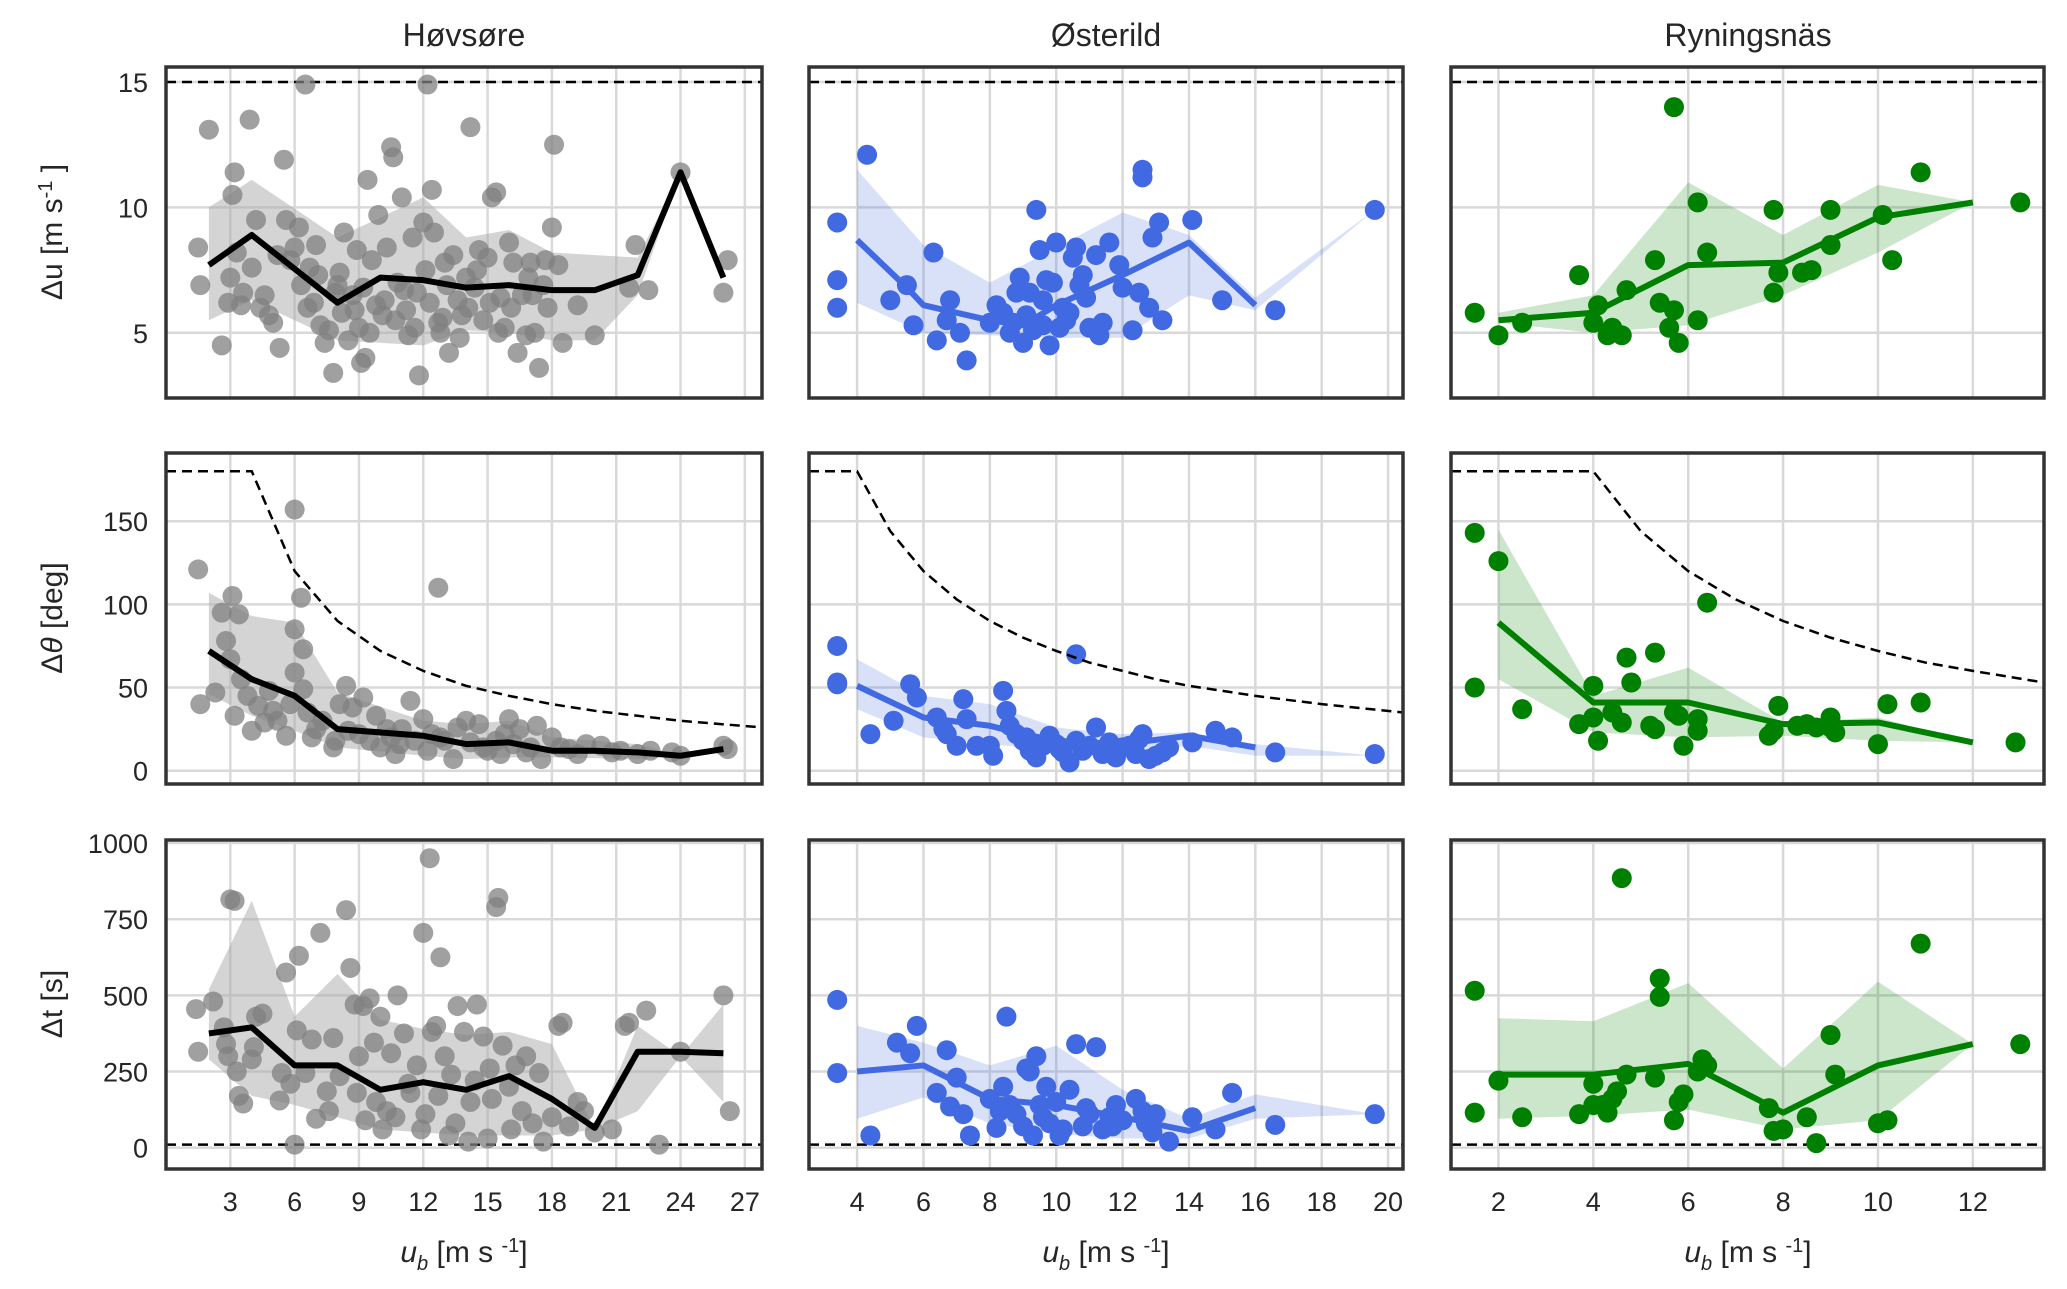 The image size is (2067, 1289). I want to click on y-tick-label: 500, so click(125, 996).